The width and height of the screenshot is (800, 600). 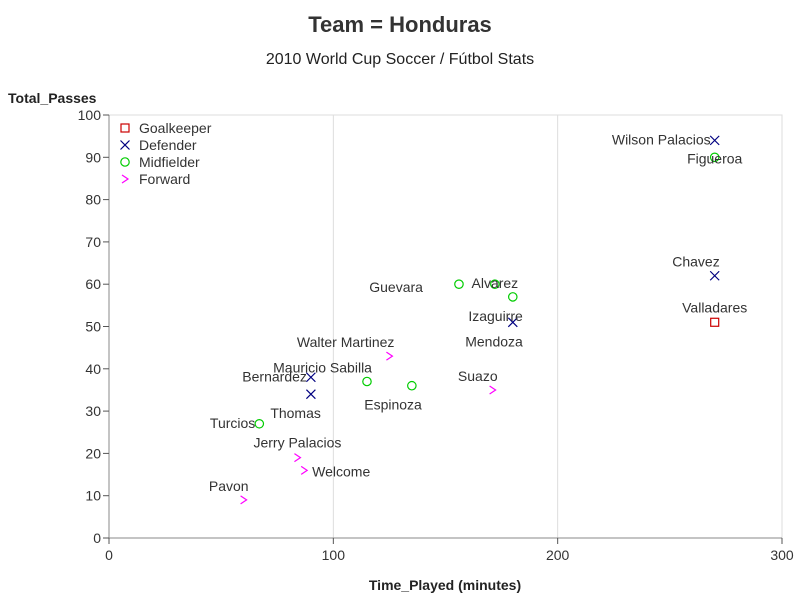 I want to click on y-tick-label: 90, so click(x=93, y=157).